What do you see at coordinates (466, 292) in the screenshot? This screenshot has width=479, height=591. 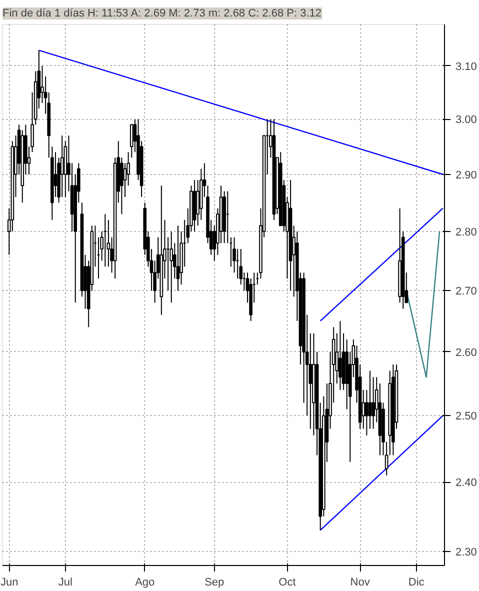 I see `y-tick-label: 2.70` at bounding box center [466, 292].